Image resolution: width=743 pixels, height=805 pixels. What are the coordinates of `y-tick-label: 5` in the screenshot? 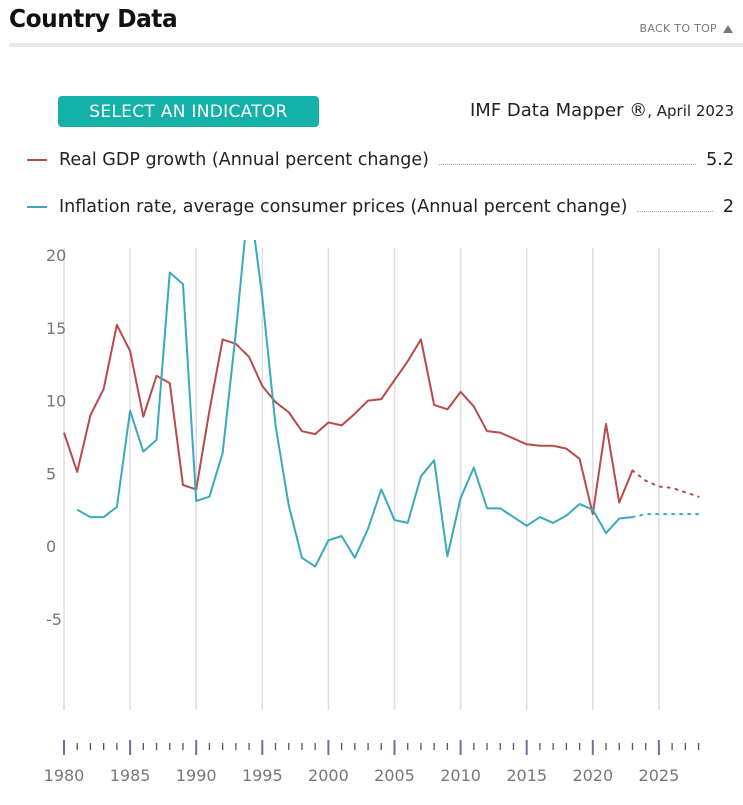 It's located at (51, 473).